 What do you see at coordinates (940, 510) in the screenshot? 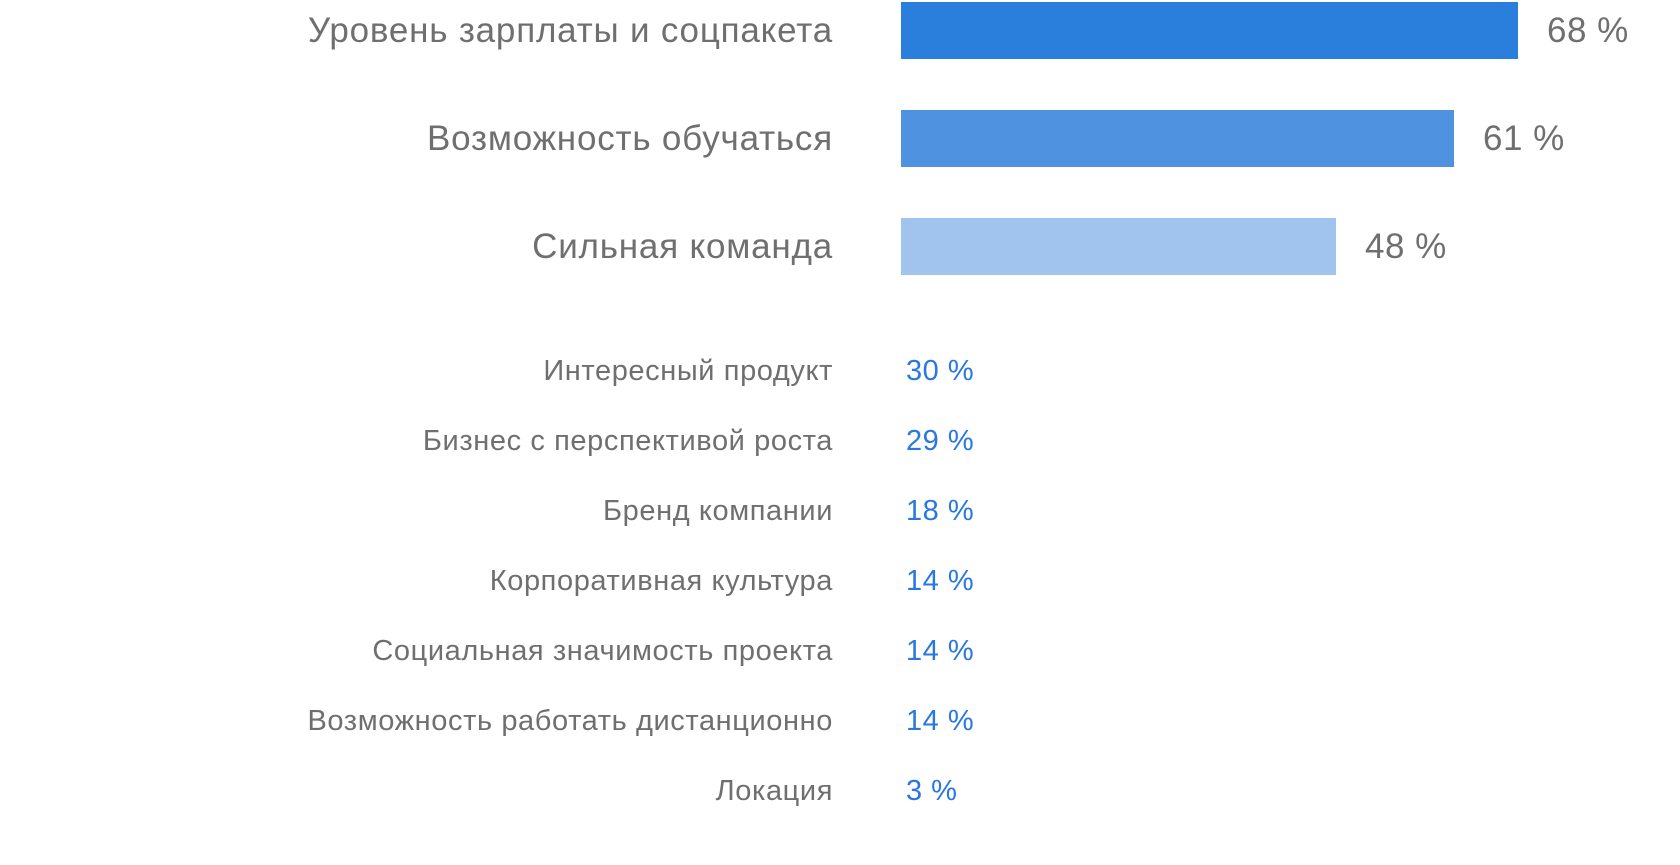
I see `percent-value: 18 %` at bounding box center [940, 510].